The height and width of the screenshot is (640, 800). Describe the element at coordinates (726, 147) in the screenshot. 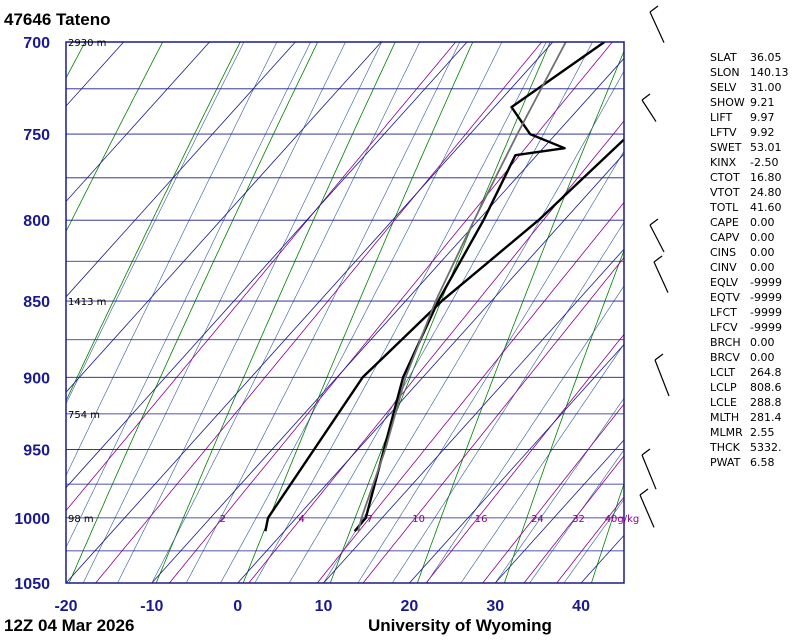

I see `index-key: SWET` at that location.